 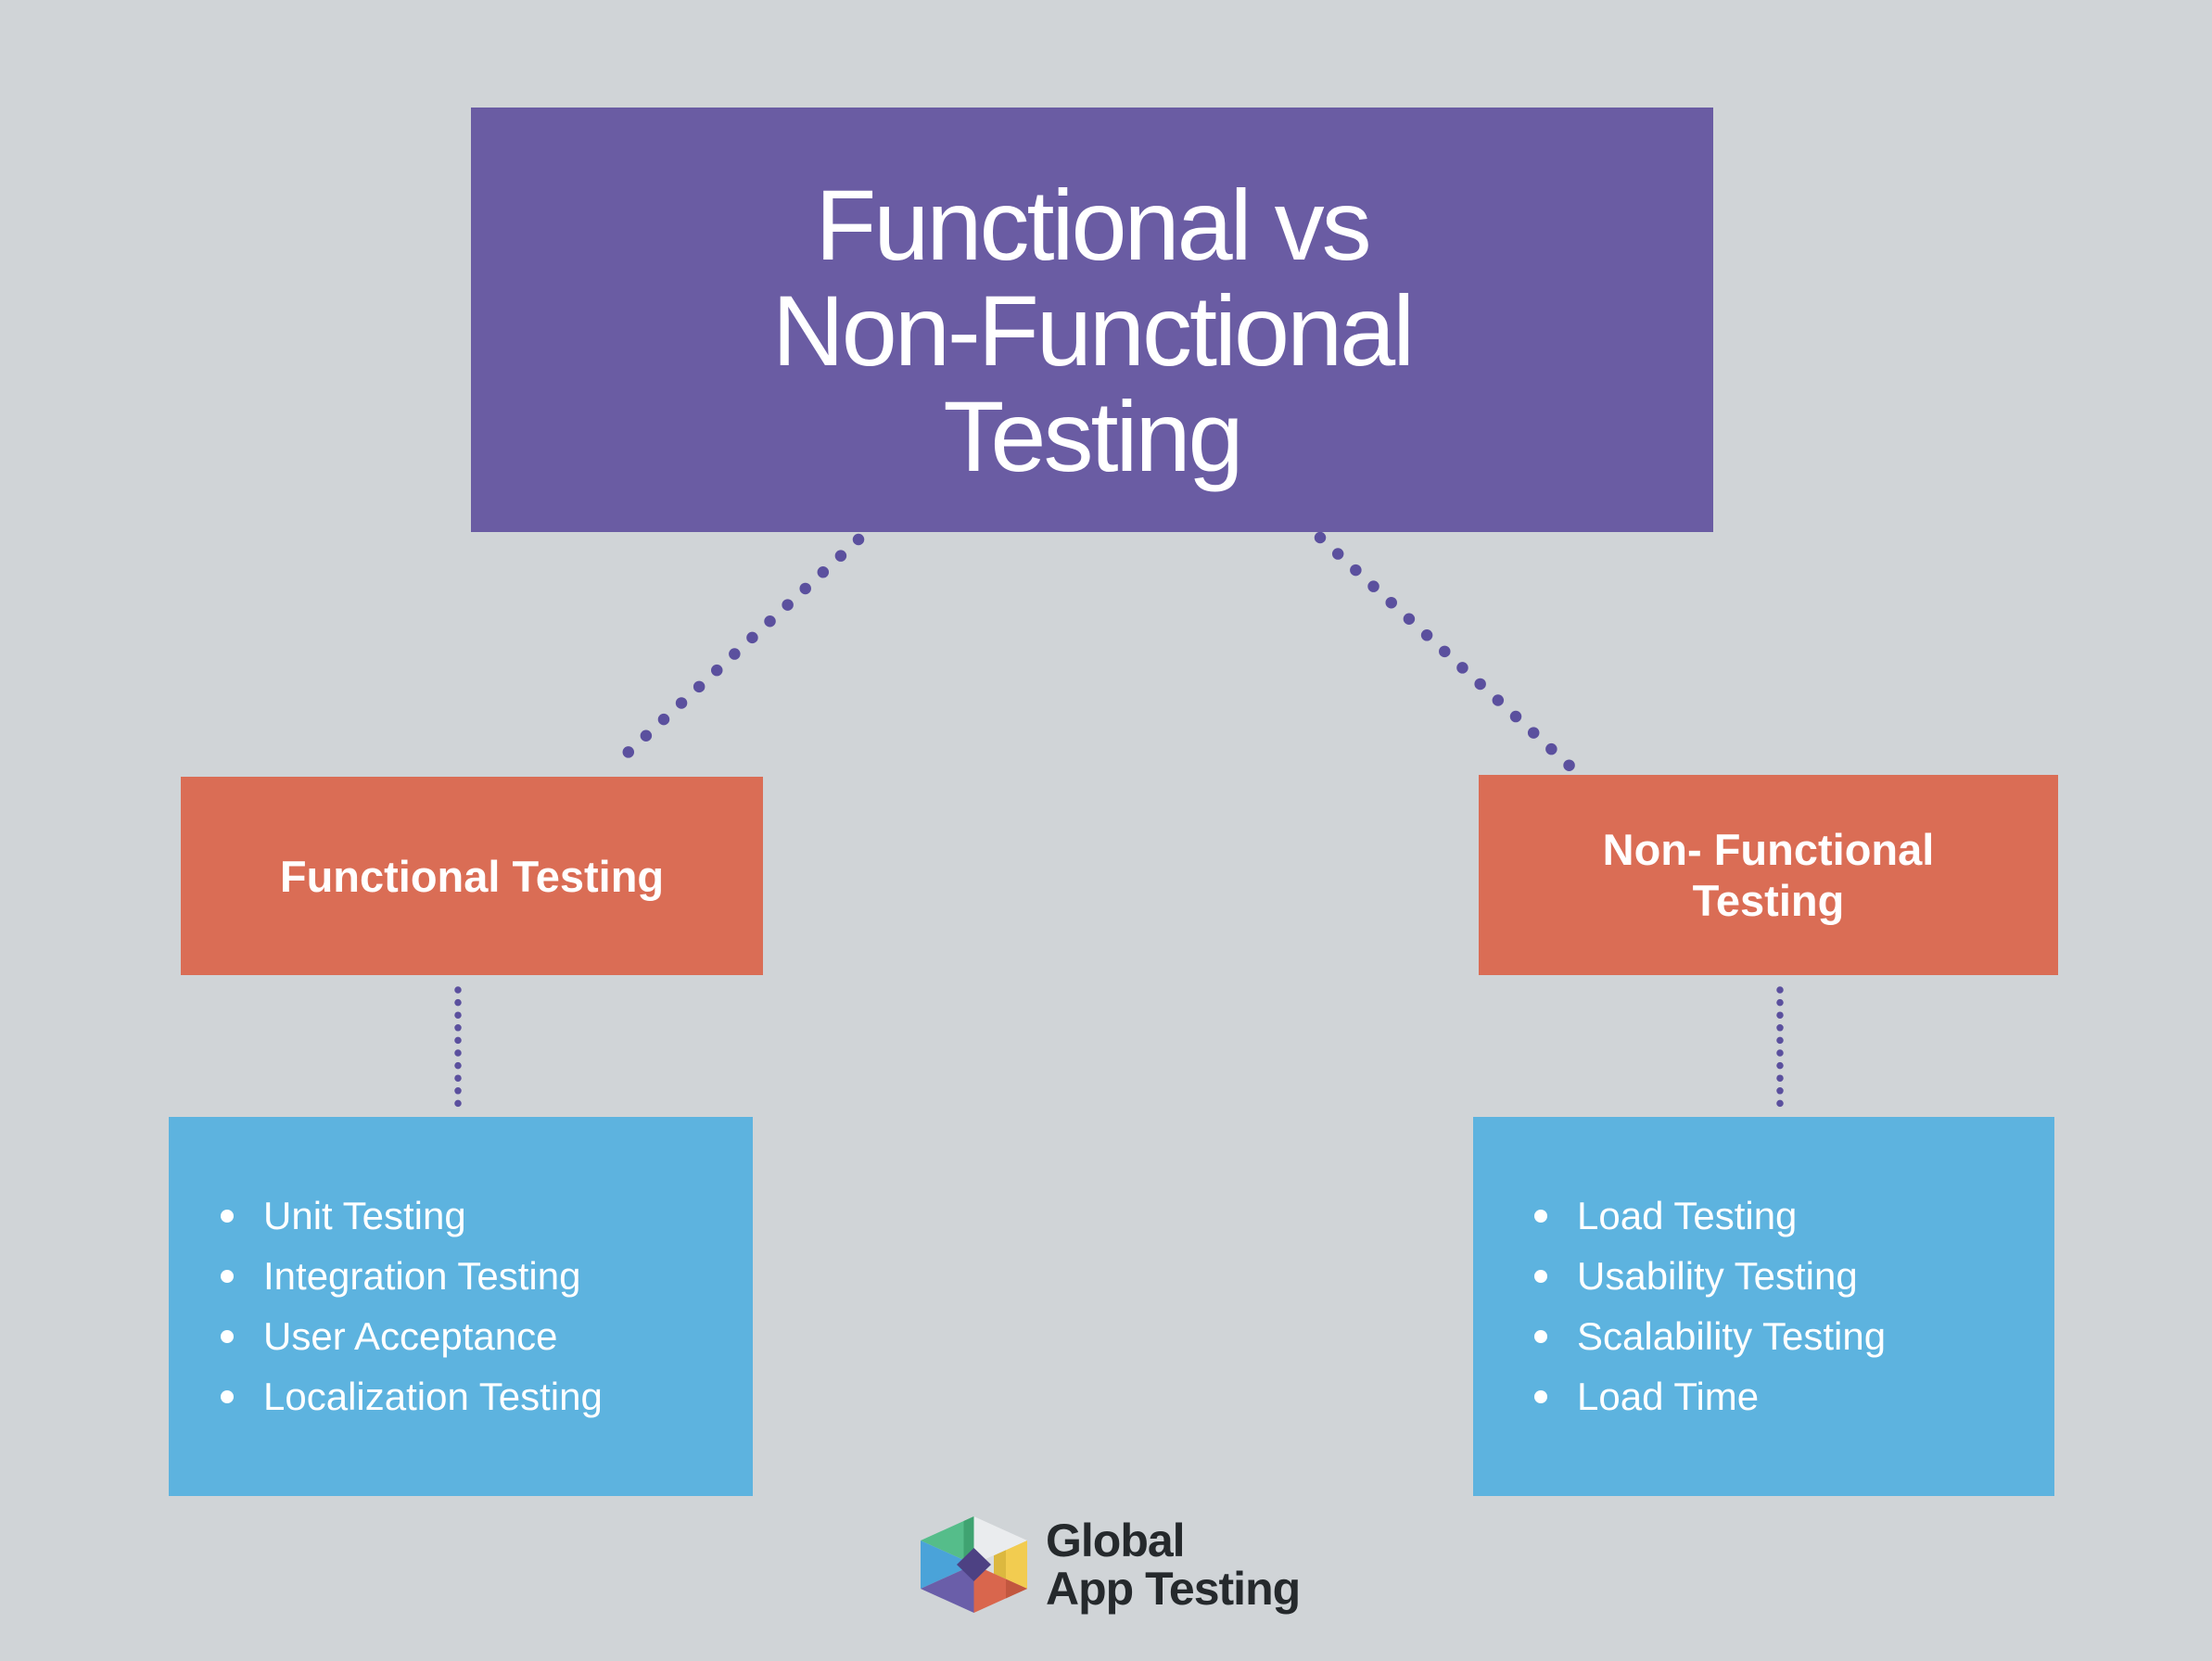 I want to click on title-line: Non-Functional, so click(x=1093, y=330).